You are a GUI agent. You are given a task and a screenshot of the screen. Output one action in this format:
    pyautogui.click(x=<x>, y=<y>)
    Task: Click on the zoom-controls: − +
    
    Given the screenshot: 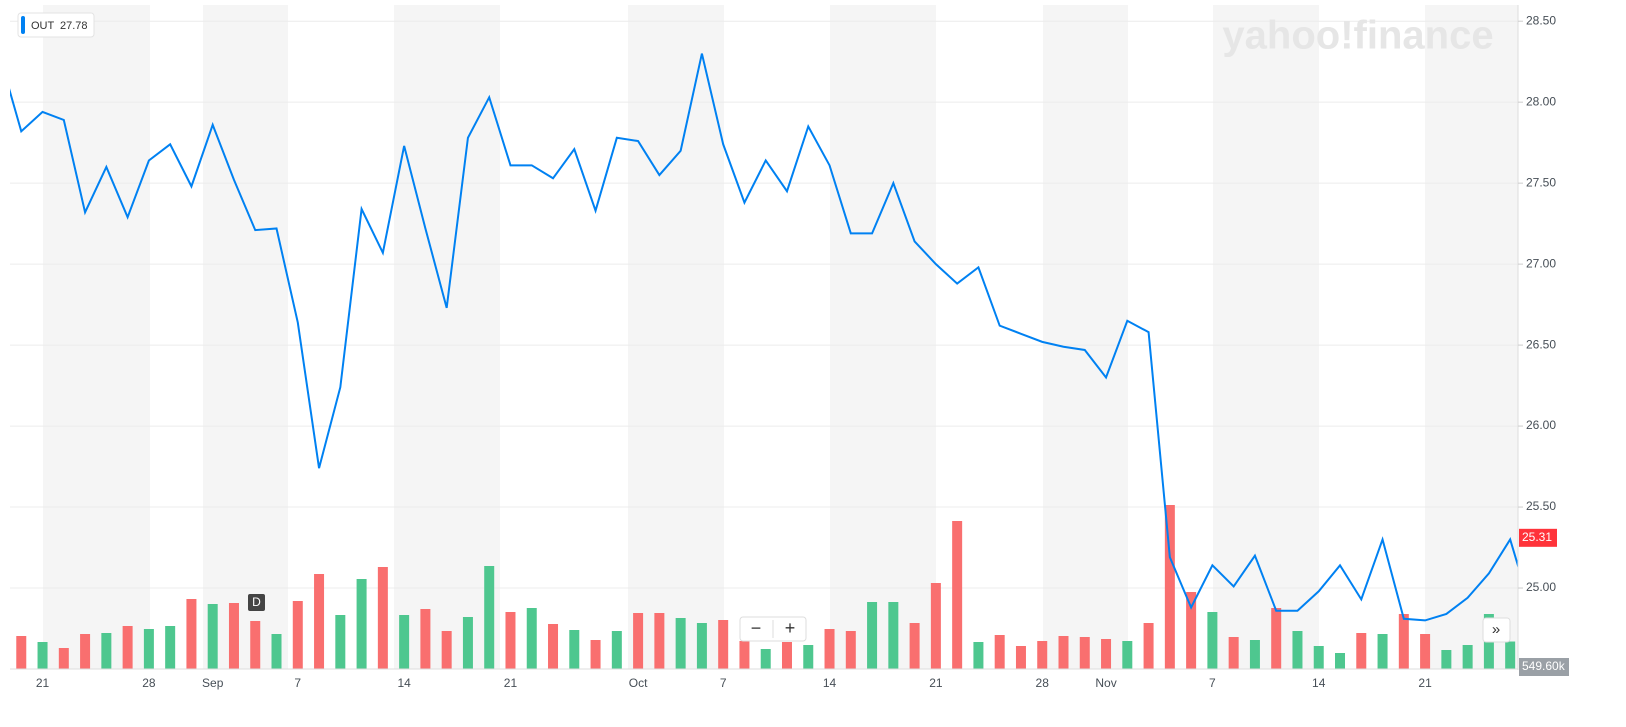 What is the action you would take?
    pyautogui.click(x=773, y=629)
    